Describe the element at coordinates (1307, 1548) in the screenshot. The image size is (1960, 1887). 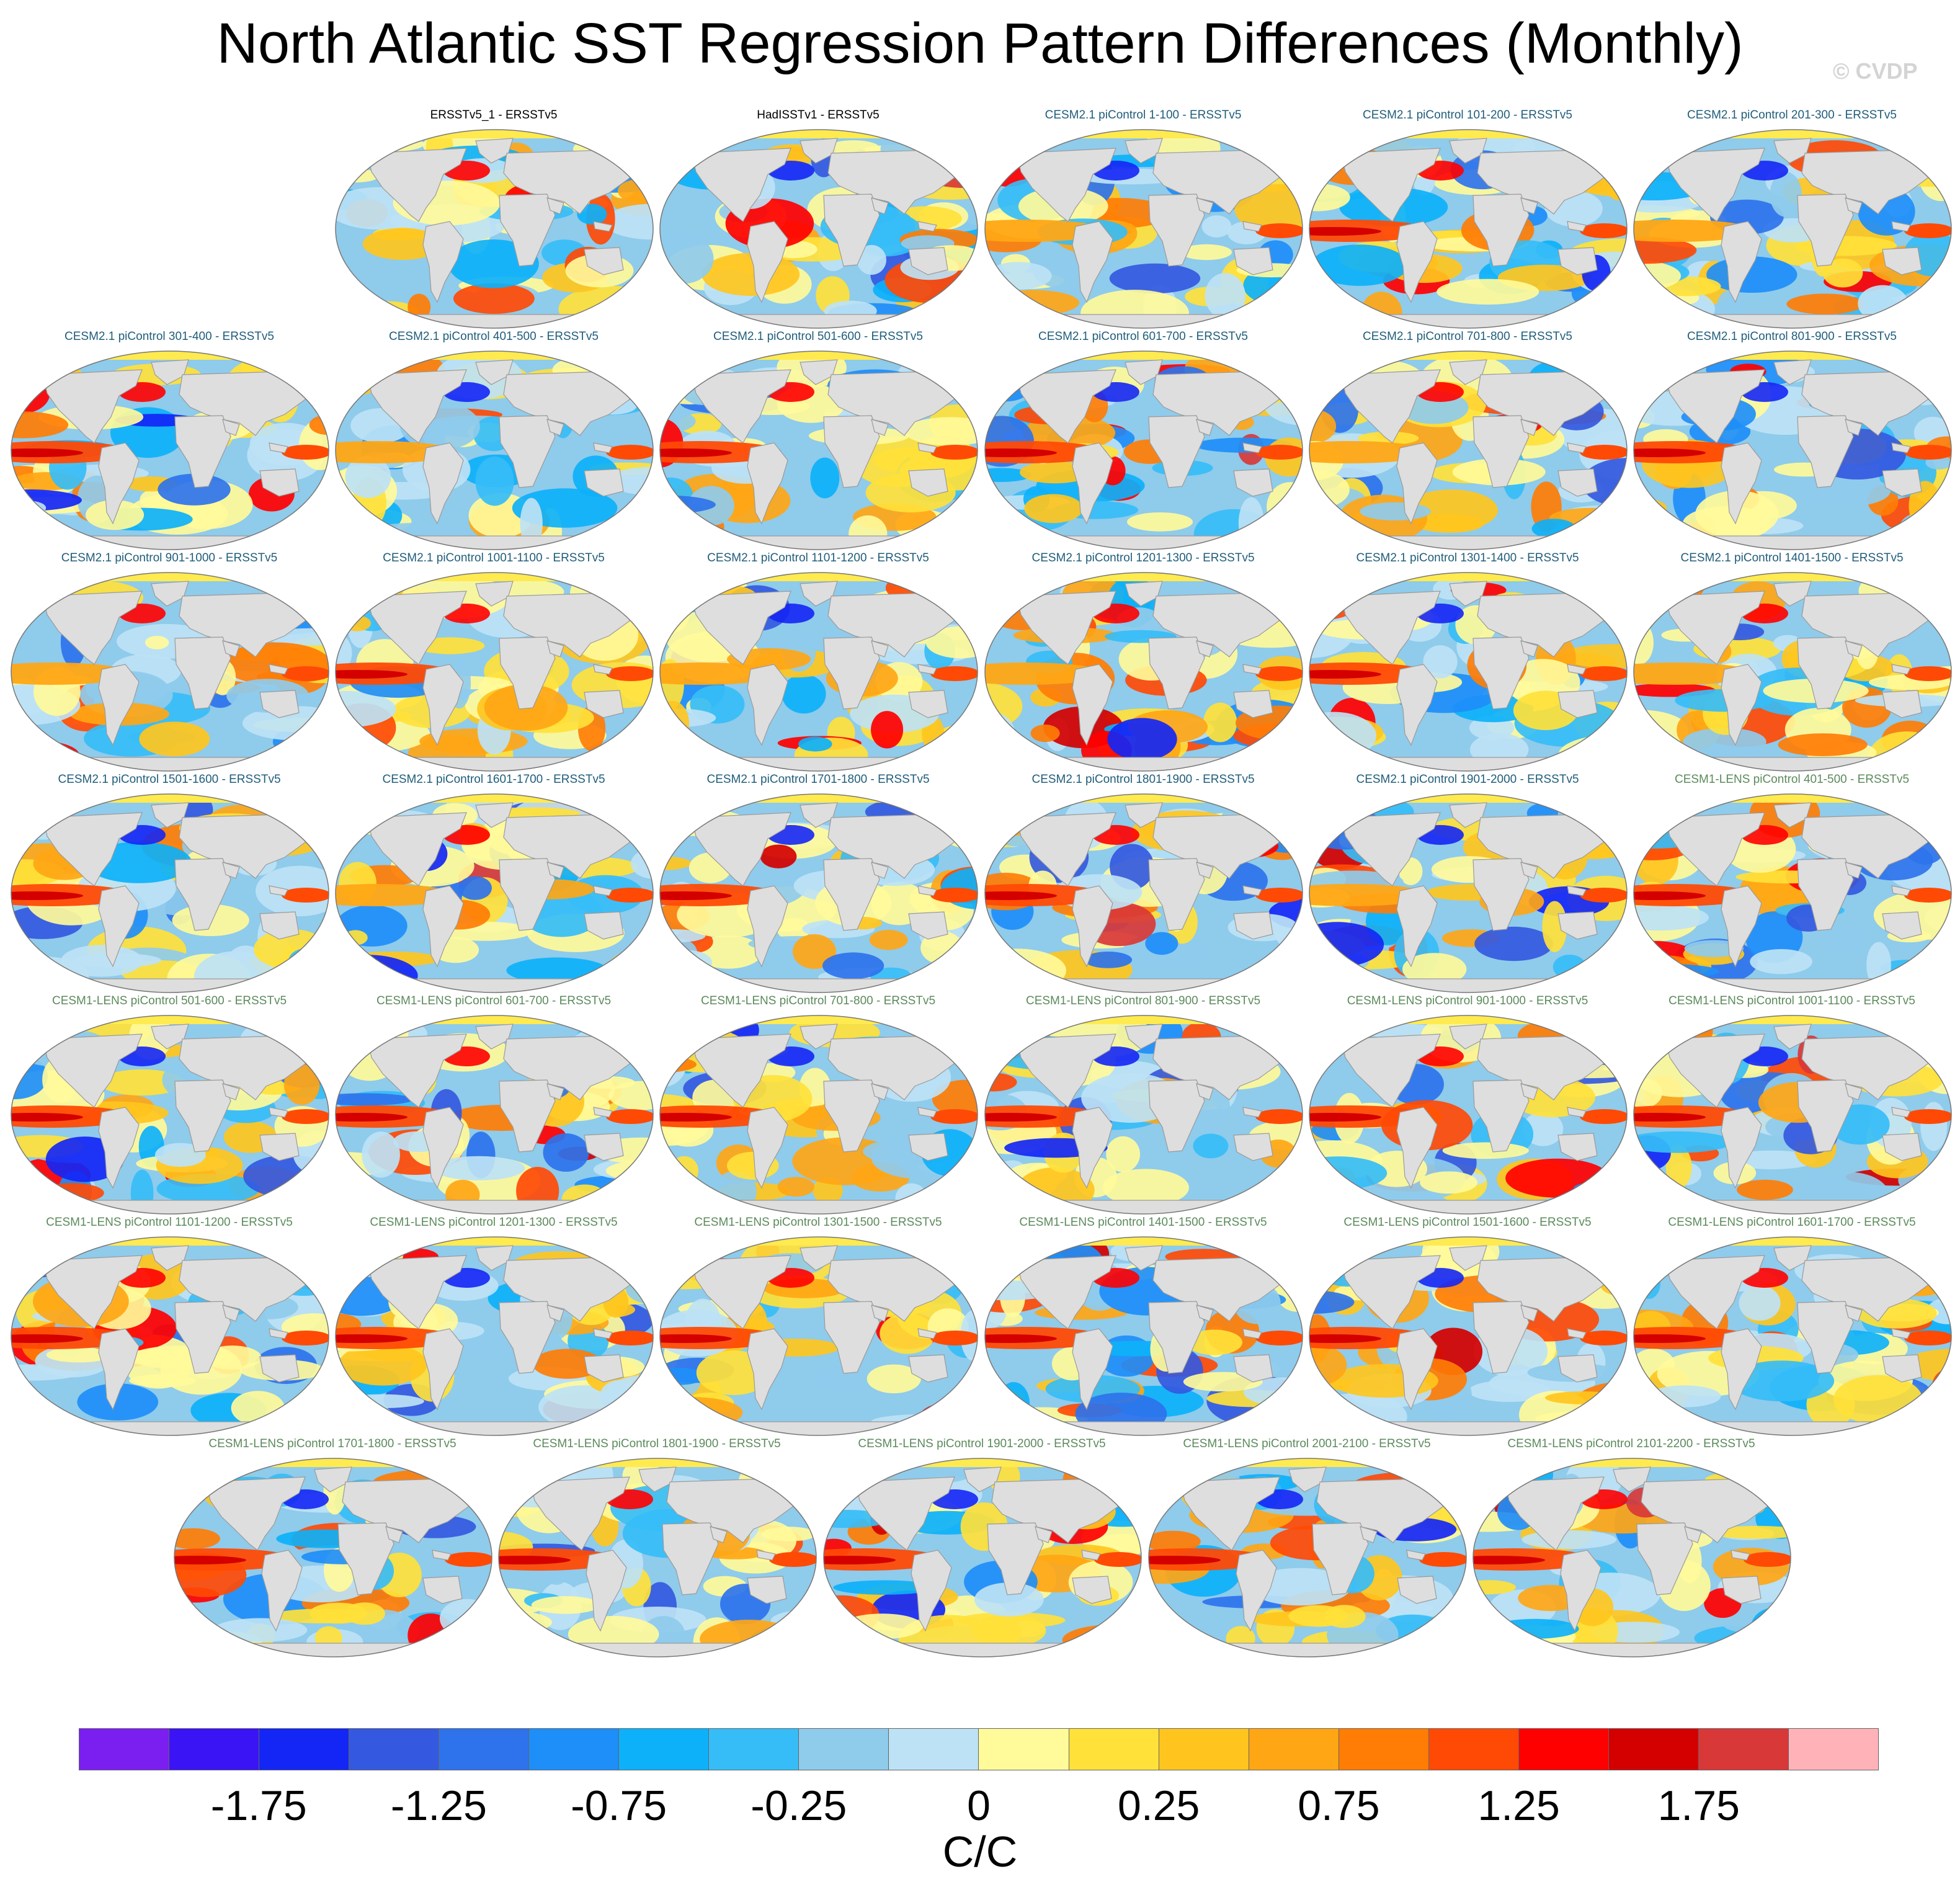
I see `map-panel: CESM1-LENS piControl 2001-2100 - ERSSTv5` at that location.